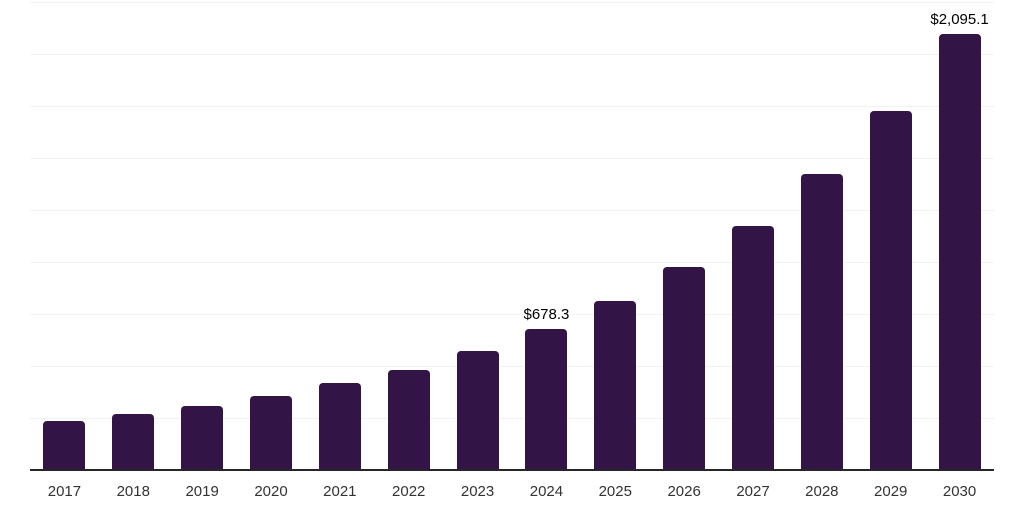 The image size is (1024, 512). Describe the element at coordinates (959, 19) in the screenshot. I see `data-label-2030: $2,095.1` at that location.